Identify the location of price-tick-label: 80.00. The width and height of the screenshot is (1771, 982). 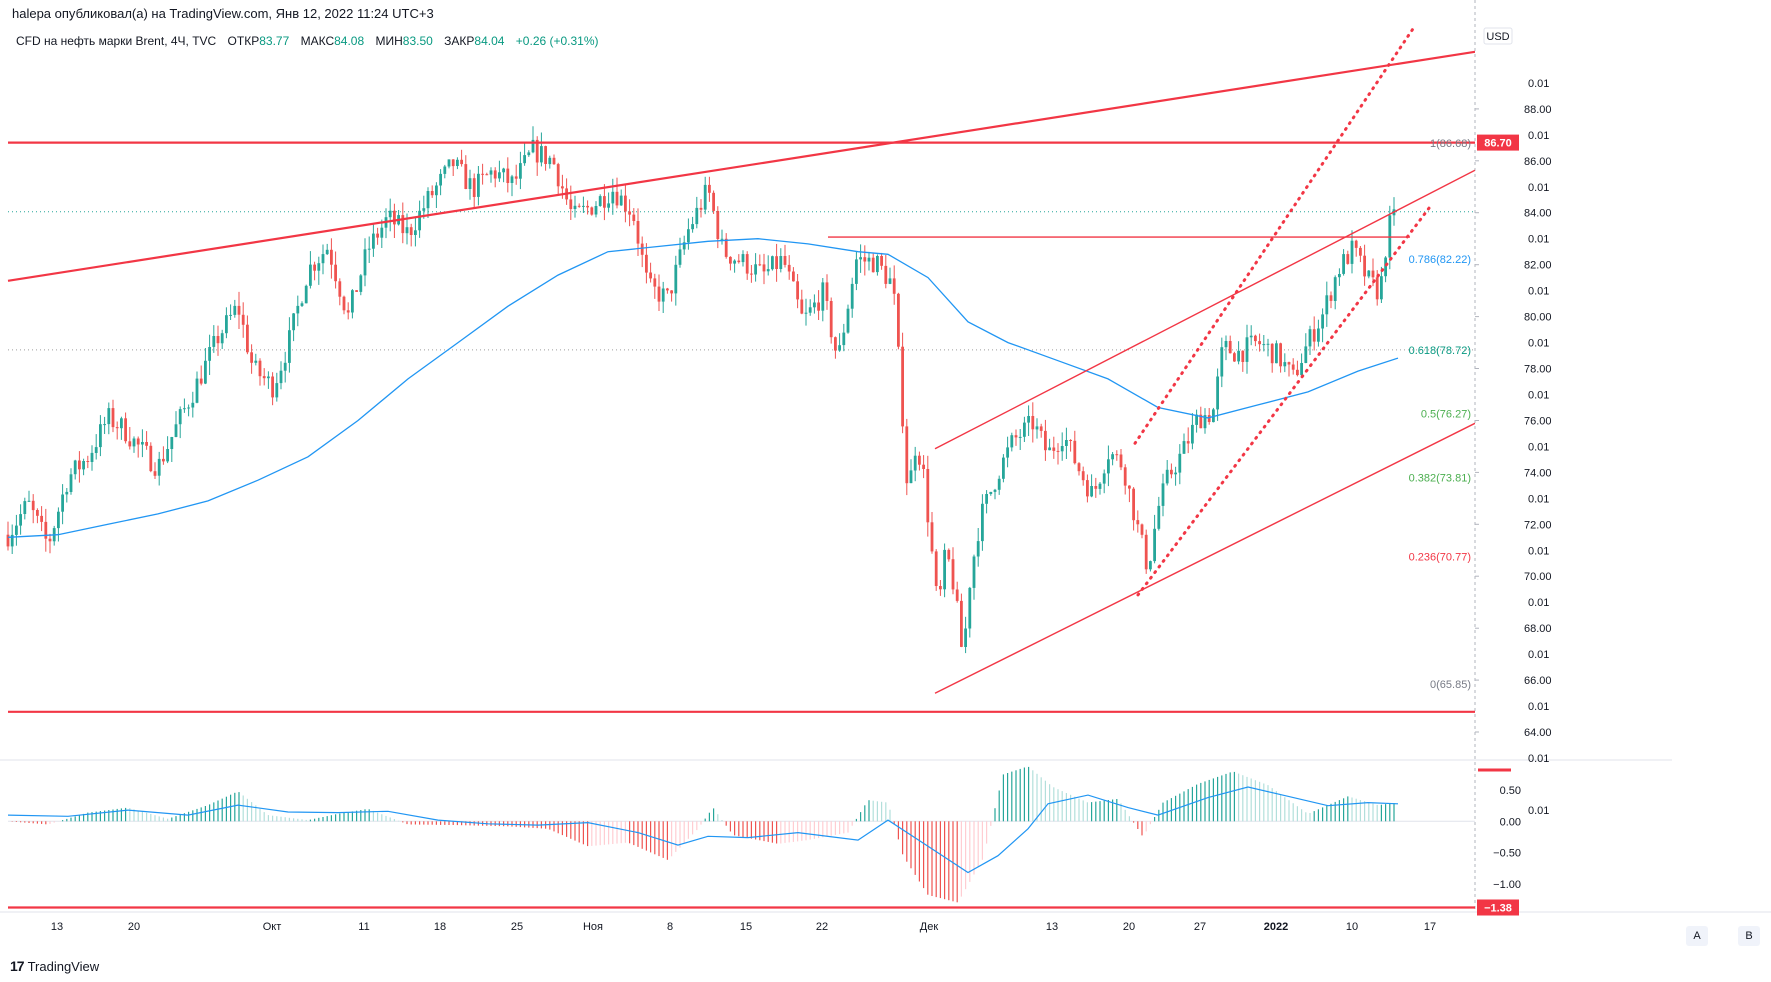
(1538, 318).